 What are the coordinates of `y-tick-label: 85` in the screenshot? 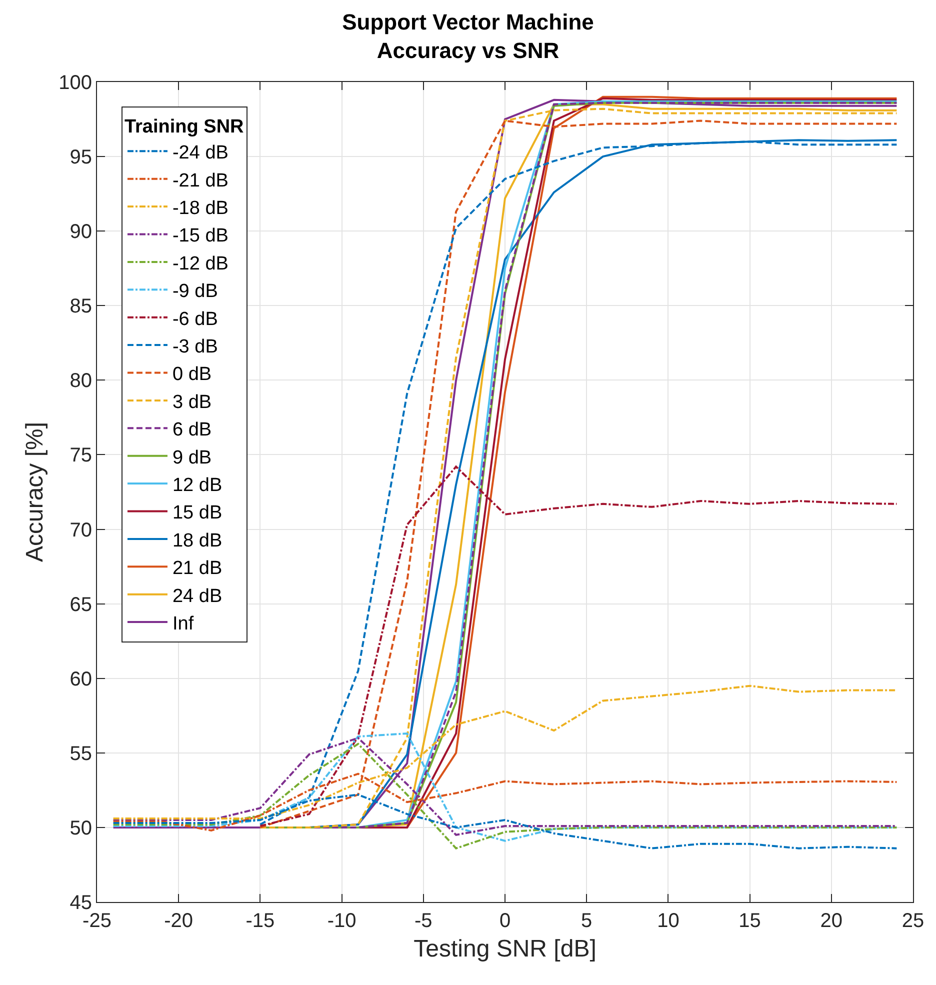 It's located at (81, 307).